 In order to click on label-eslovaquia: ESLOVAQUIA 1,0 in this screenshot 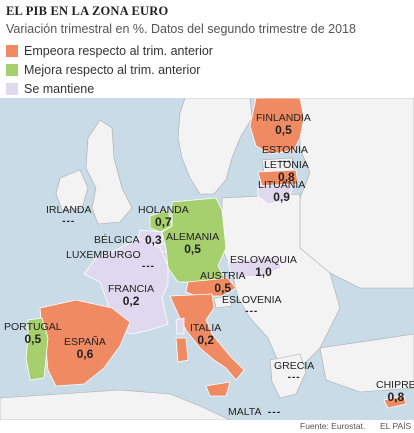, I will do `click(263, 266)`.